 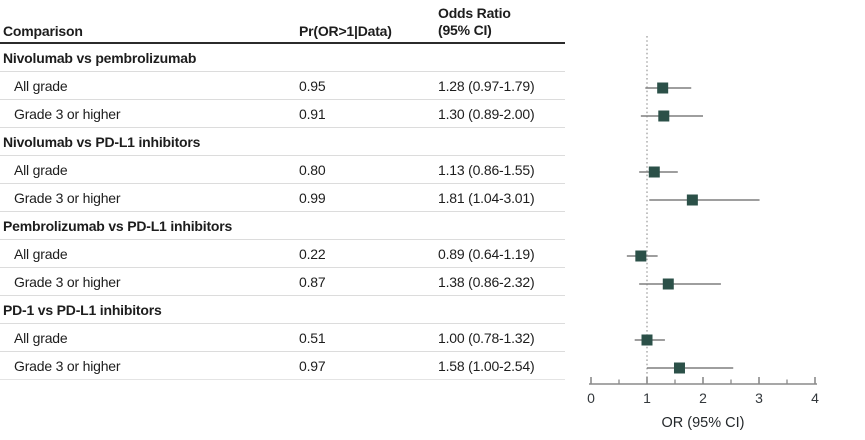 What do you see at coordinates (312, 197) in the screenshot?
I see `row-pr-value: 0.99` at bounding box center [312, 197].